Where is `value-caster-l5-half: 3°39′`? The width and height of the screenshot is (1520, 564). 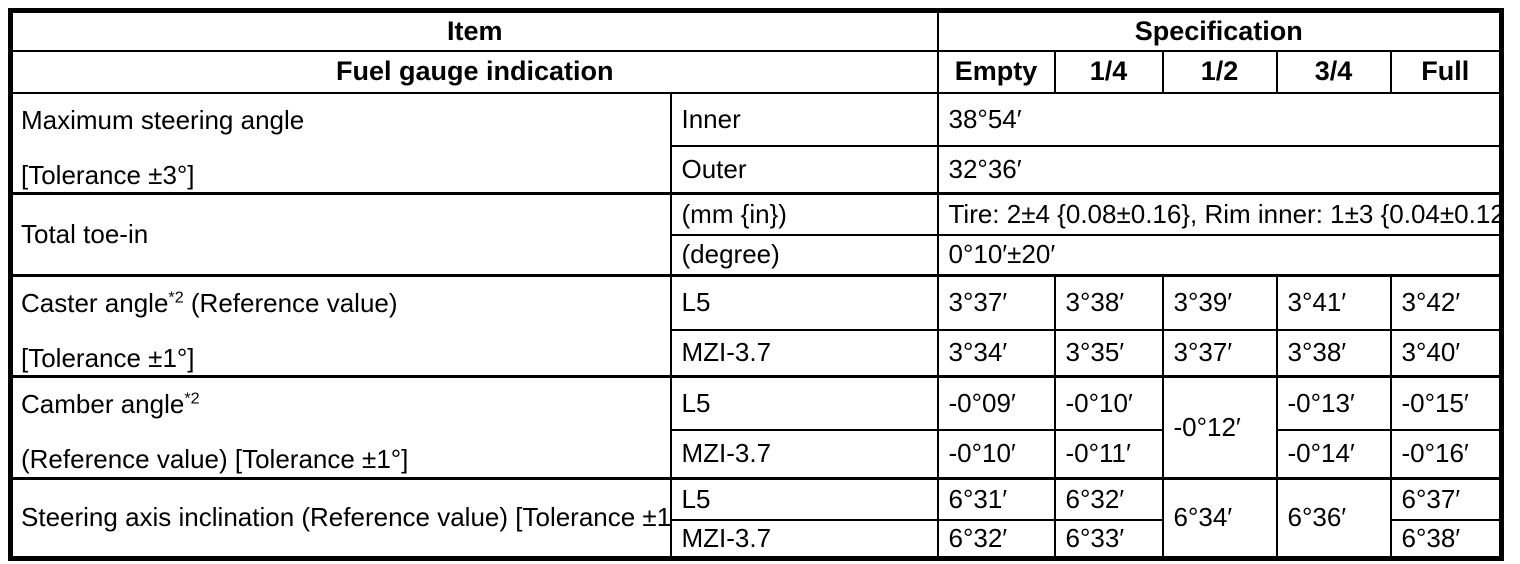 value-caster-l5-half: 3°39′ is located at coordinates (1219, 302).